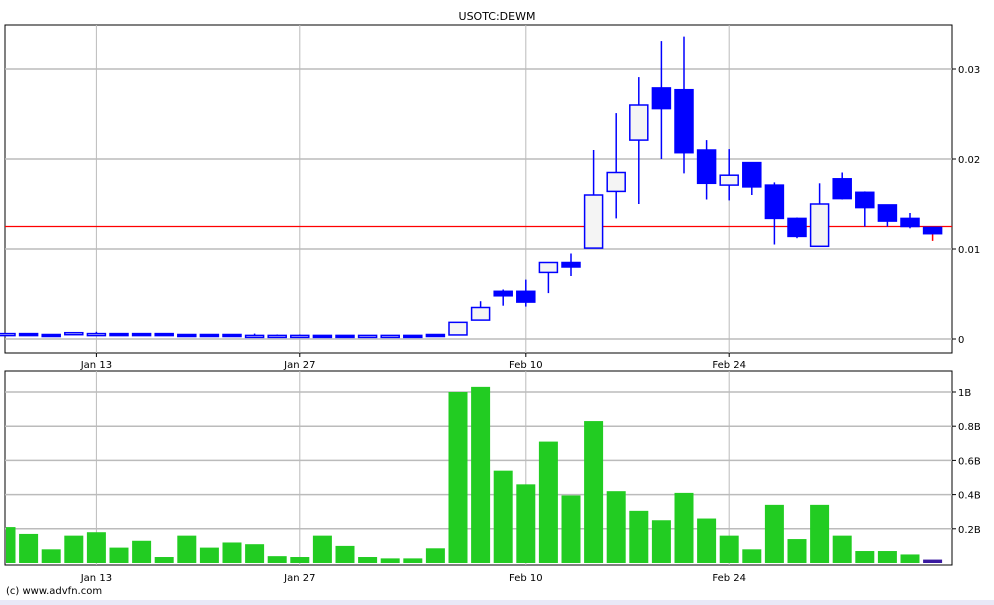 The width and height of the screenshot is (994, 605). I want to click on volume-y-label: 0.6B, so click(969, 461).